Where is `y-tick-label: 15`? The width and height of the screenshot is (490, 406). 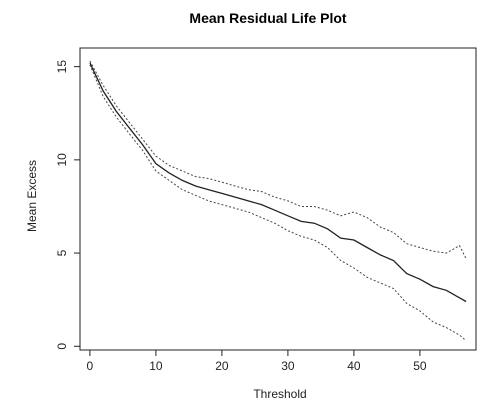 y-tick-label: 15 is located at coordinates (62, 67).